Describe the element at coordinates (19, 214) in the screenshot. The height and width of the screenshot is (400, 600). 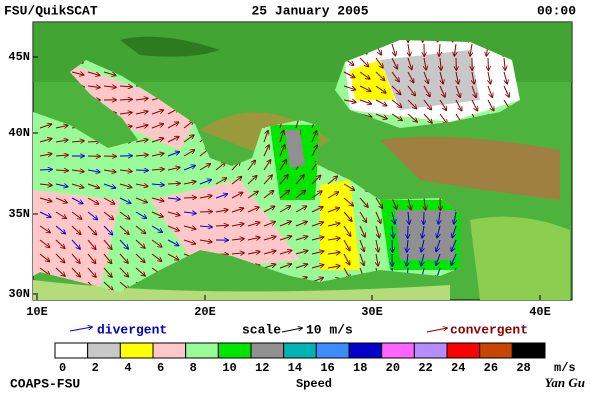
I see `lat-label: 35N` at that location.